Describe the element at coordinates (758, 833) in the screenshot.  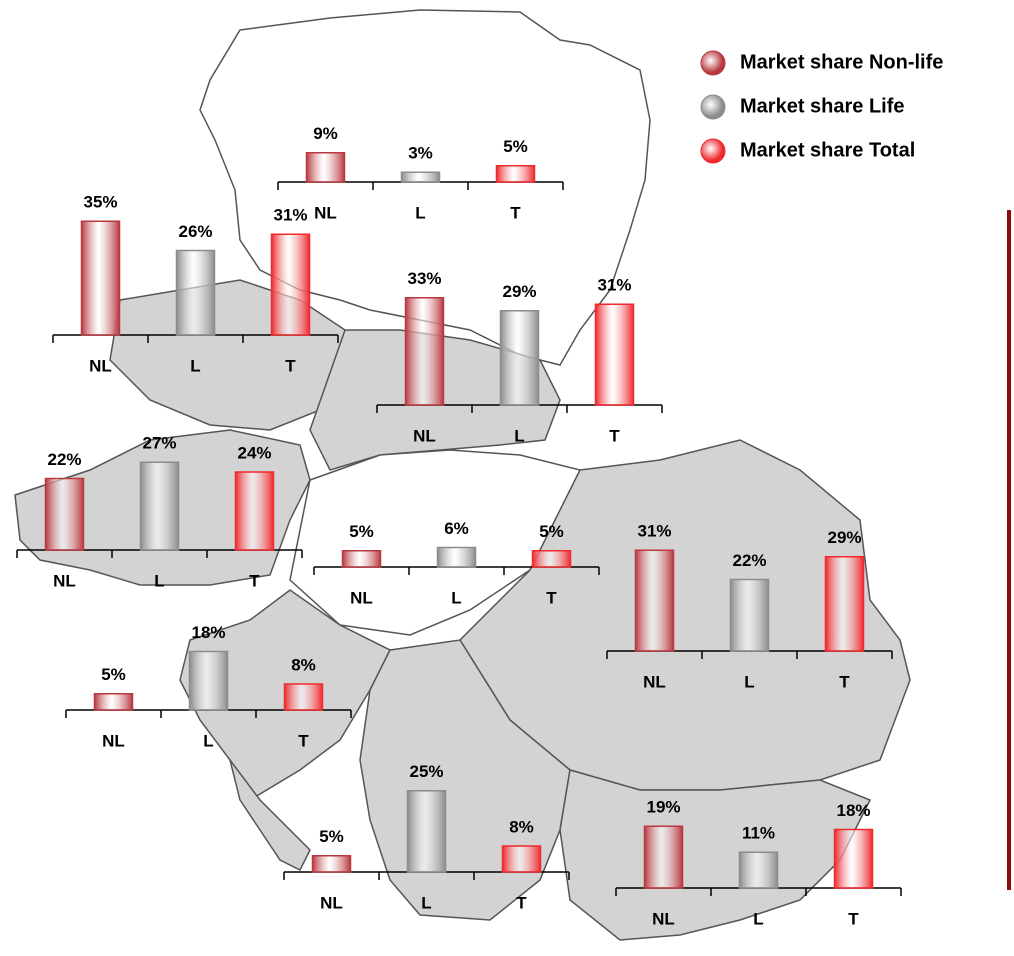
I see `value-label: 11%` at that location.